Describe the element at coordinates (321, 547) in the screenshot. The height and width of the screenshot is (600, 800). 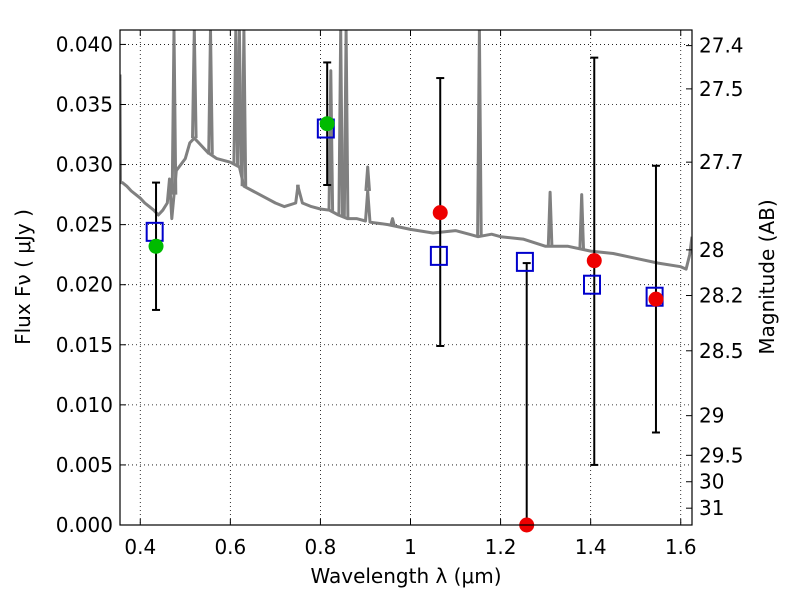
I see `x-tick-label: 0.8` at that location.